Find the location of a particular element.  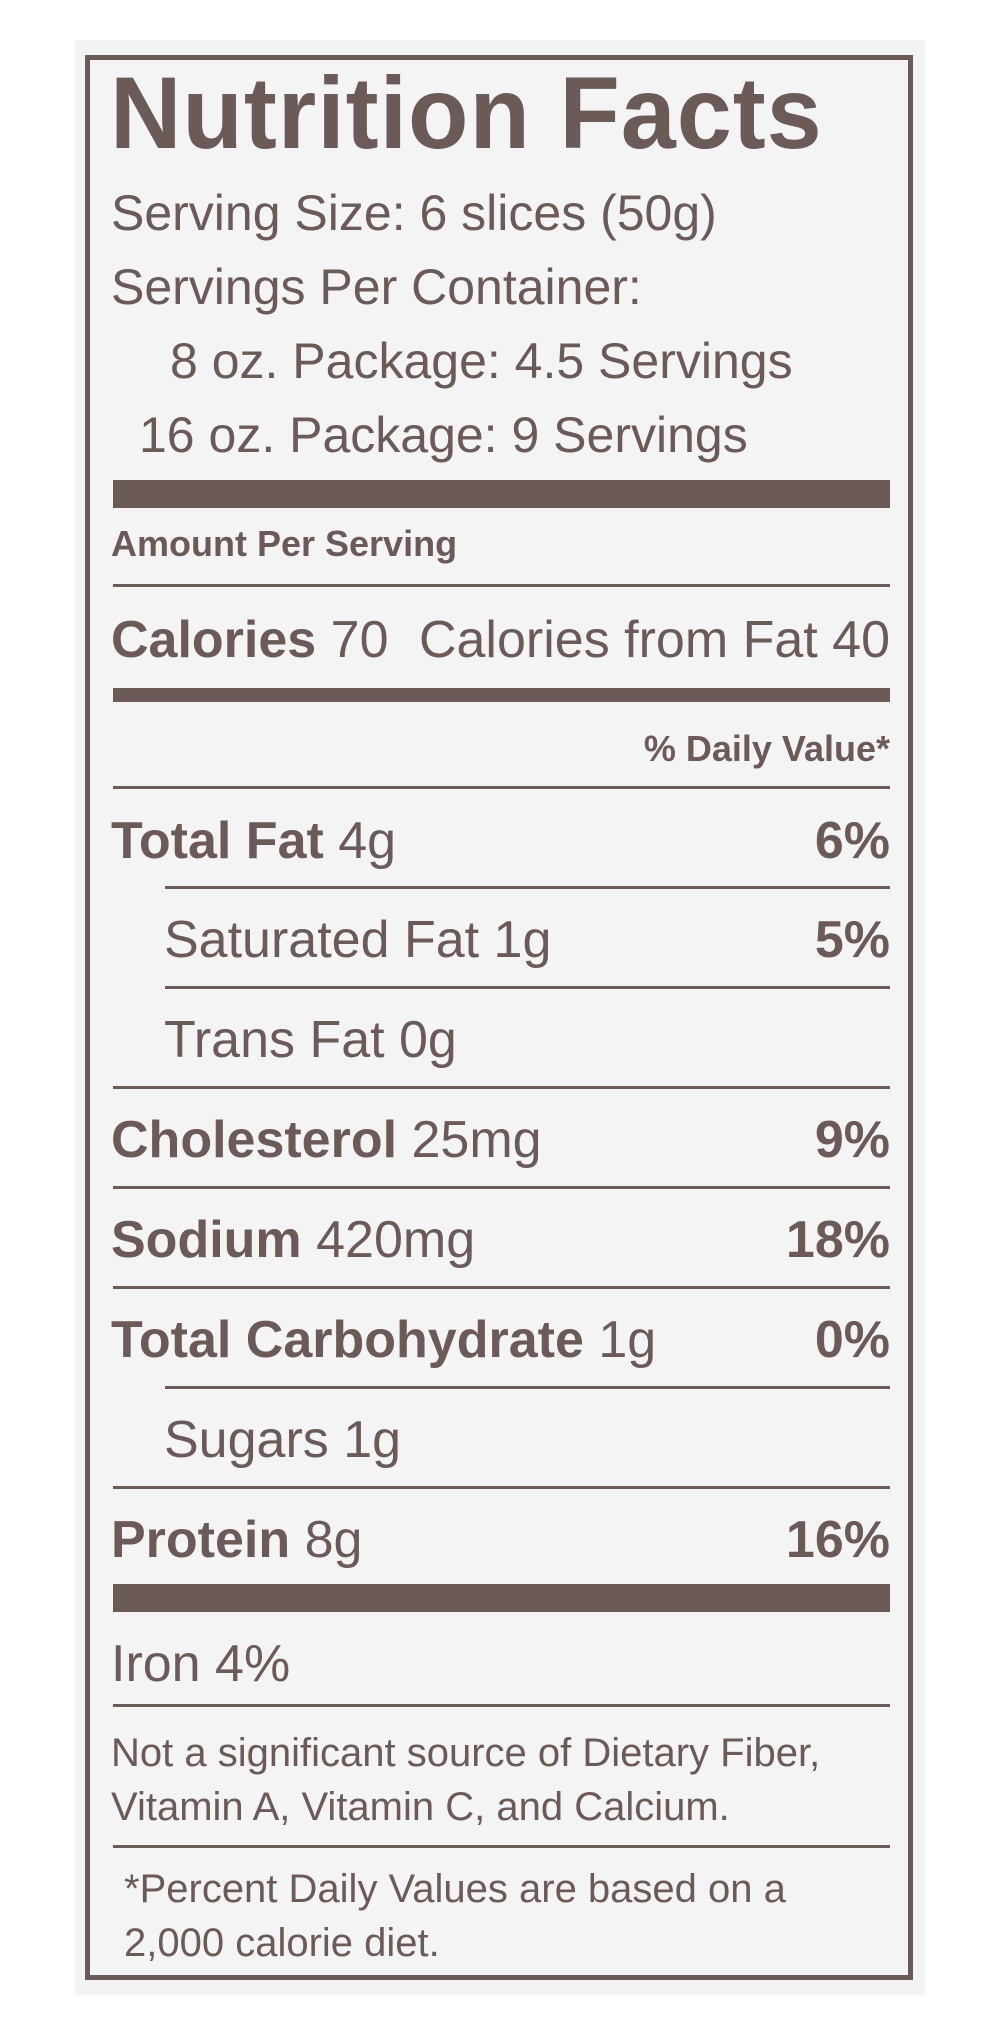

calories-value: 70 is located at coordinates (359, 640).